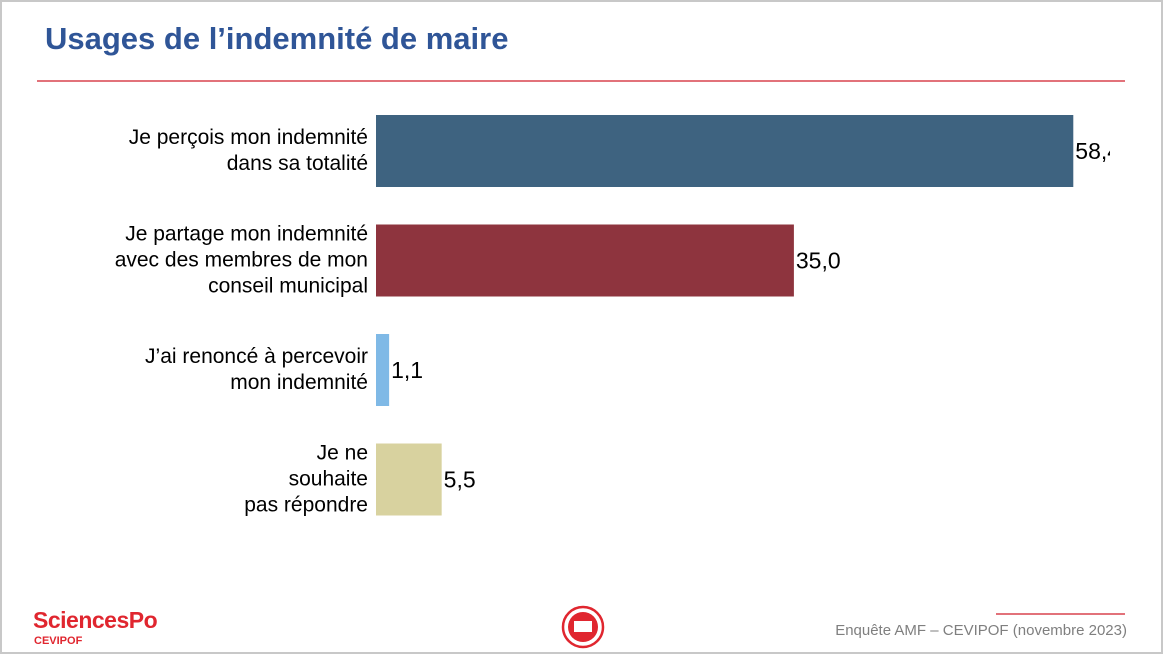 Image resolution: width=1163 pixels, height=654 pixels. What do you see at coordinates (583, 627) in the screenshot?
I see `emblem` at bounding box center [583, 627].